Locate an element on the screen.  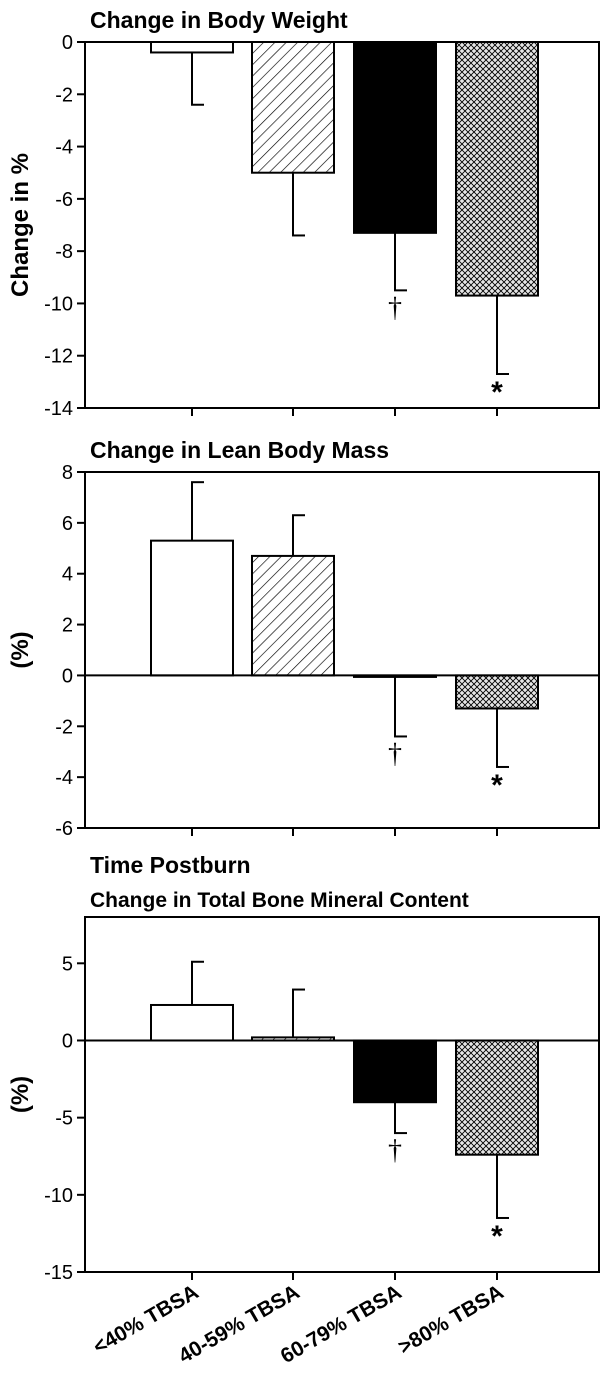
y-axis-label: Change in % is located at coordinates (20, 225).